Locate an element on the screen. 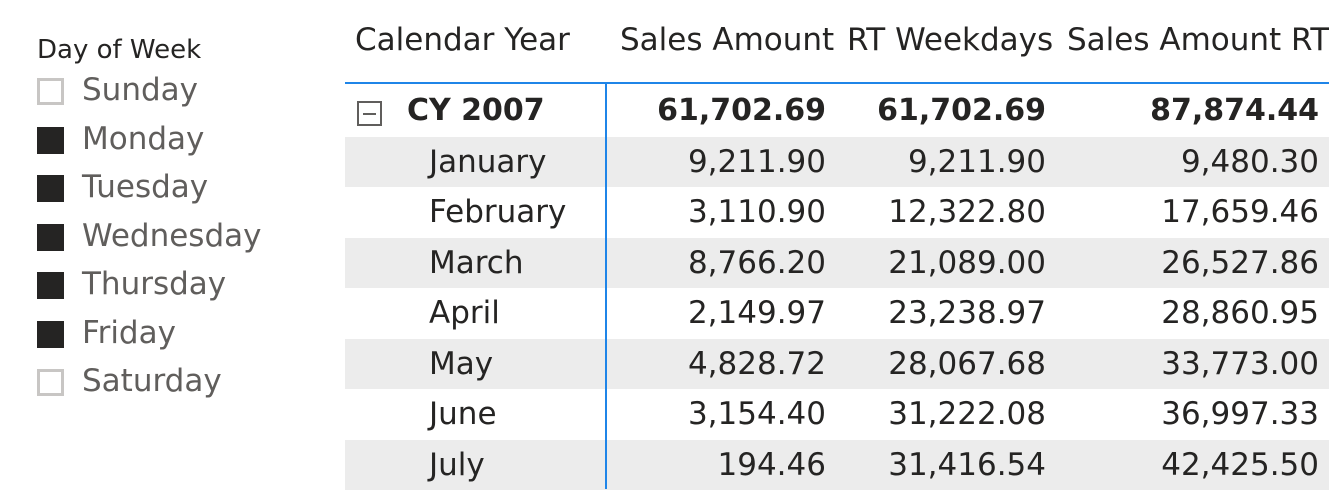  cell-rt-weekdays: 28,067.68 is located at coordinates (967, 364).